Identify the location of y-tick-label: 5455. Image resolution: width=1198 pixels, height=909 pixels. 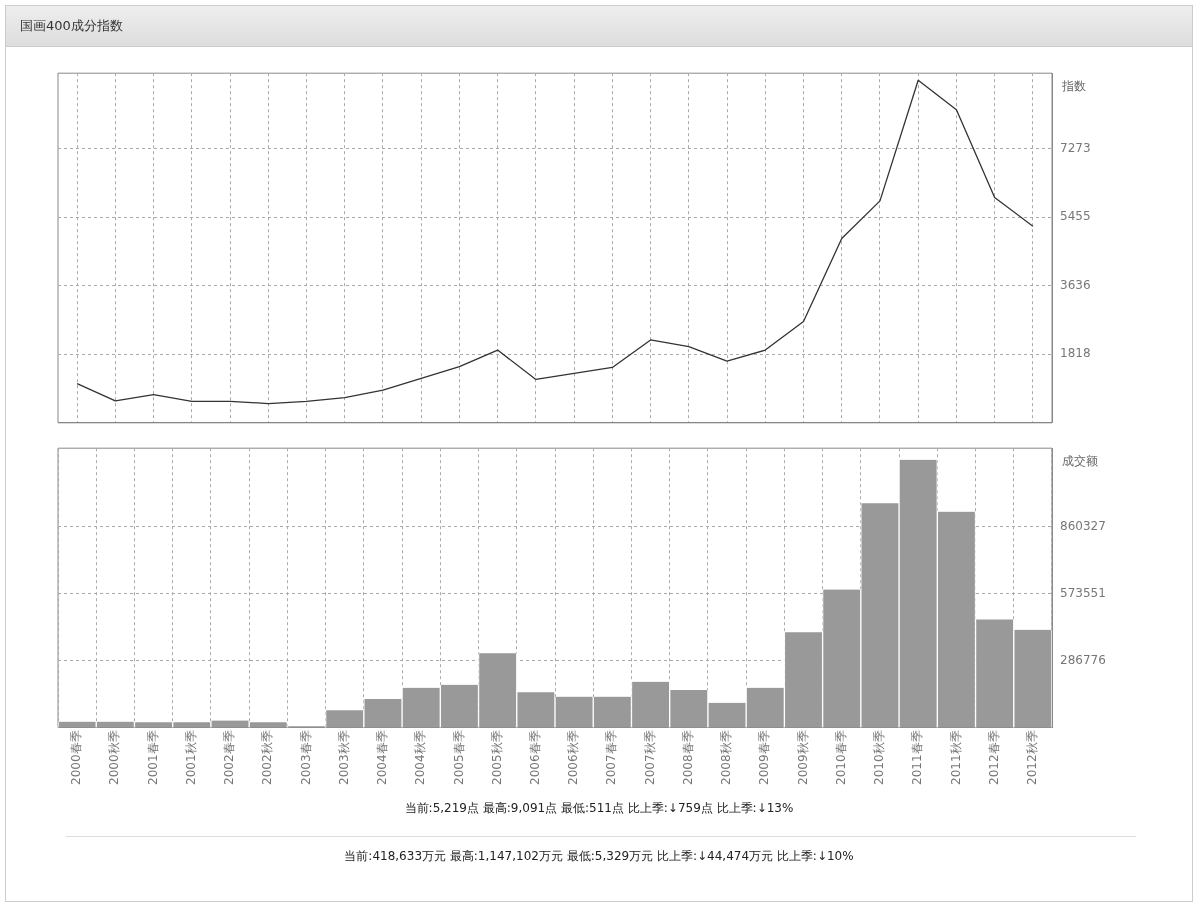
(1075, 216).